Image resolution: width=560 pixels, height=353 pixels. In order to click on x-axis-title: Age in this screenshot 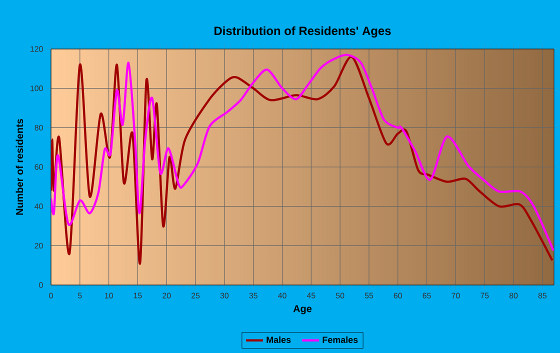, I will do `click(302, 309)`.